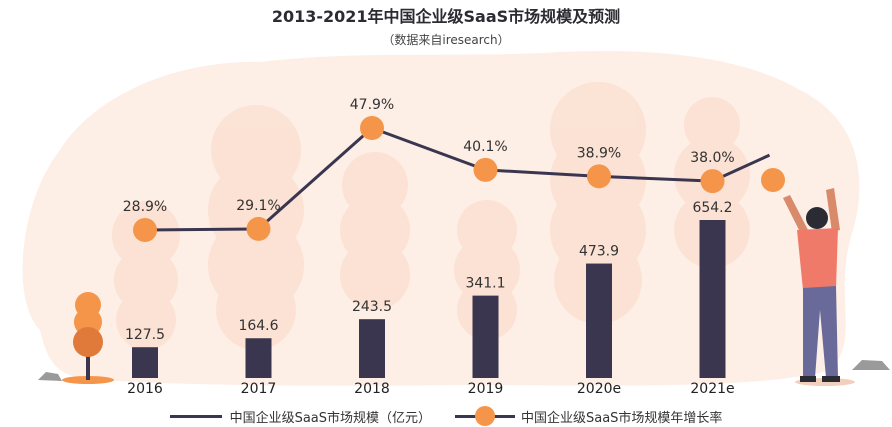 Image resolution: width=892 pixels, height=427 pixels. Describe the element at coordinates (599, 389) in the screenshot. I see `x-tick-label: 2020e` at that location.